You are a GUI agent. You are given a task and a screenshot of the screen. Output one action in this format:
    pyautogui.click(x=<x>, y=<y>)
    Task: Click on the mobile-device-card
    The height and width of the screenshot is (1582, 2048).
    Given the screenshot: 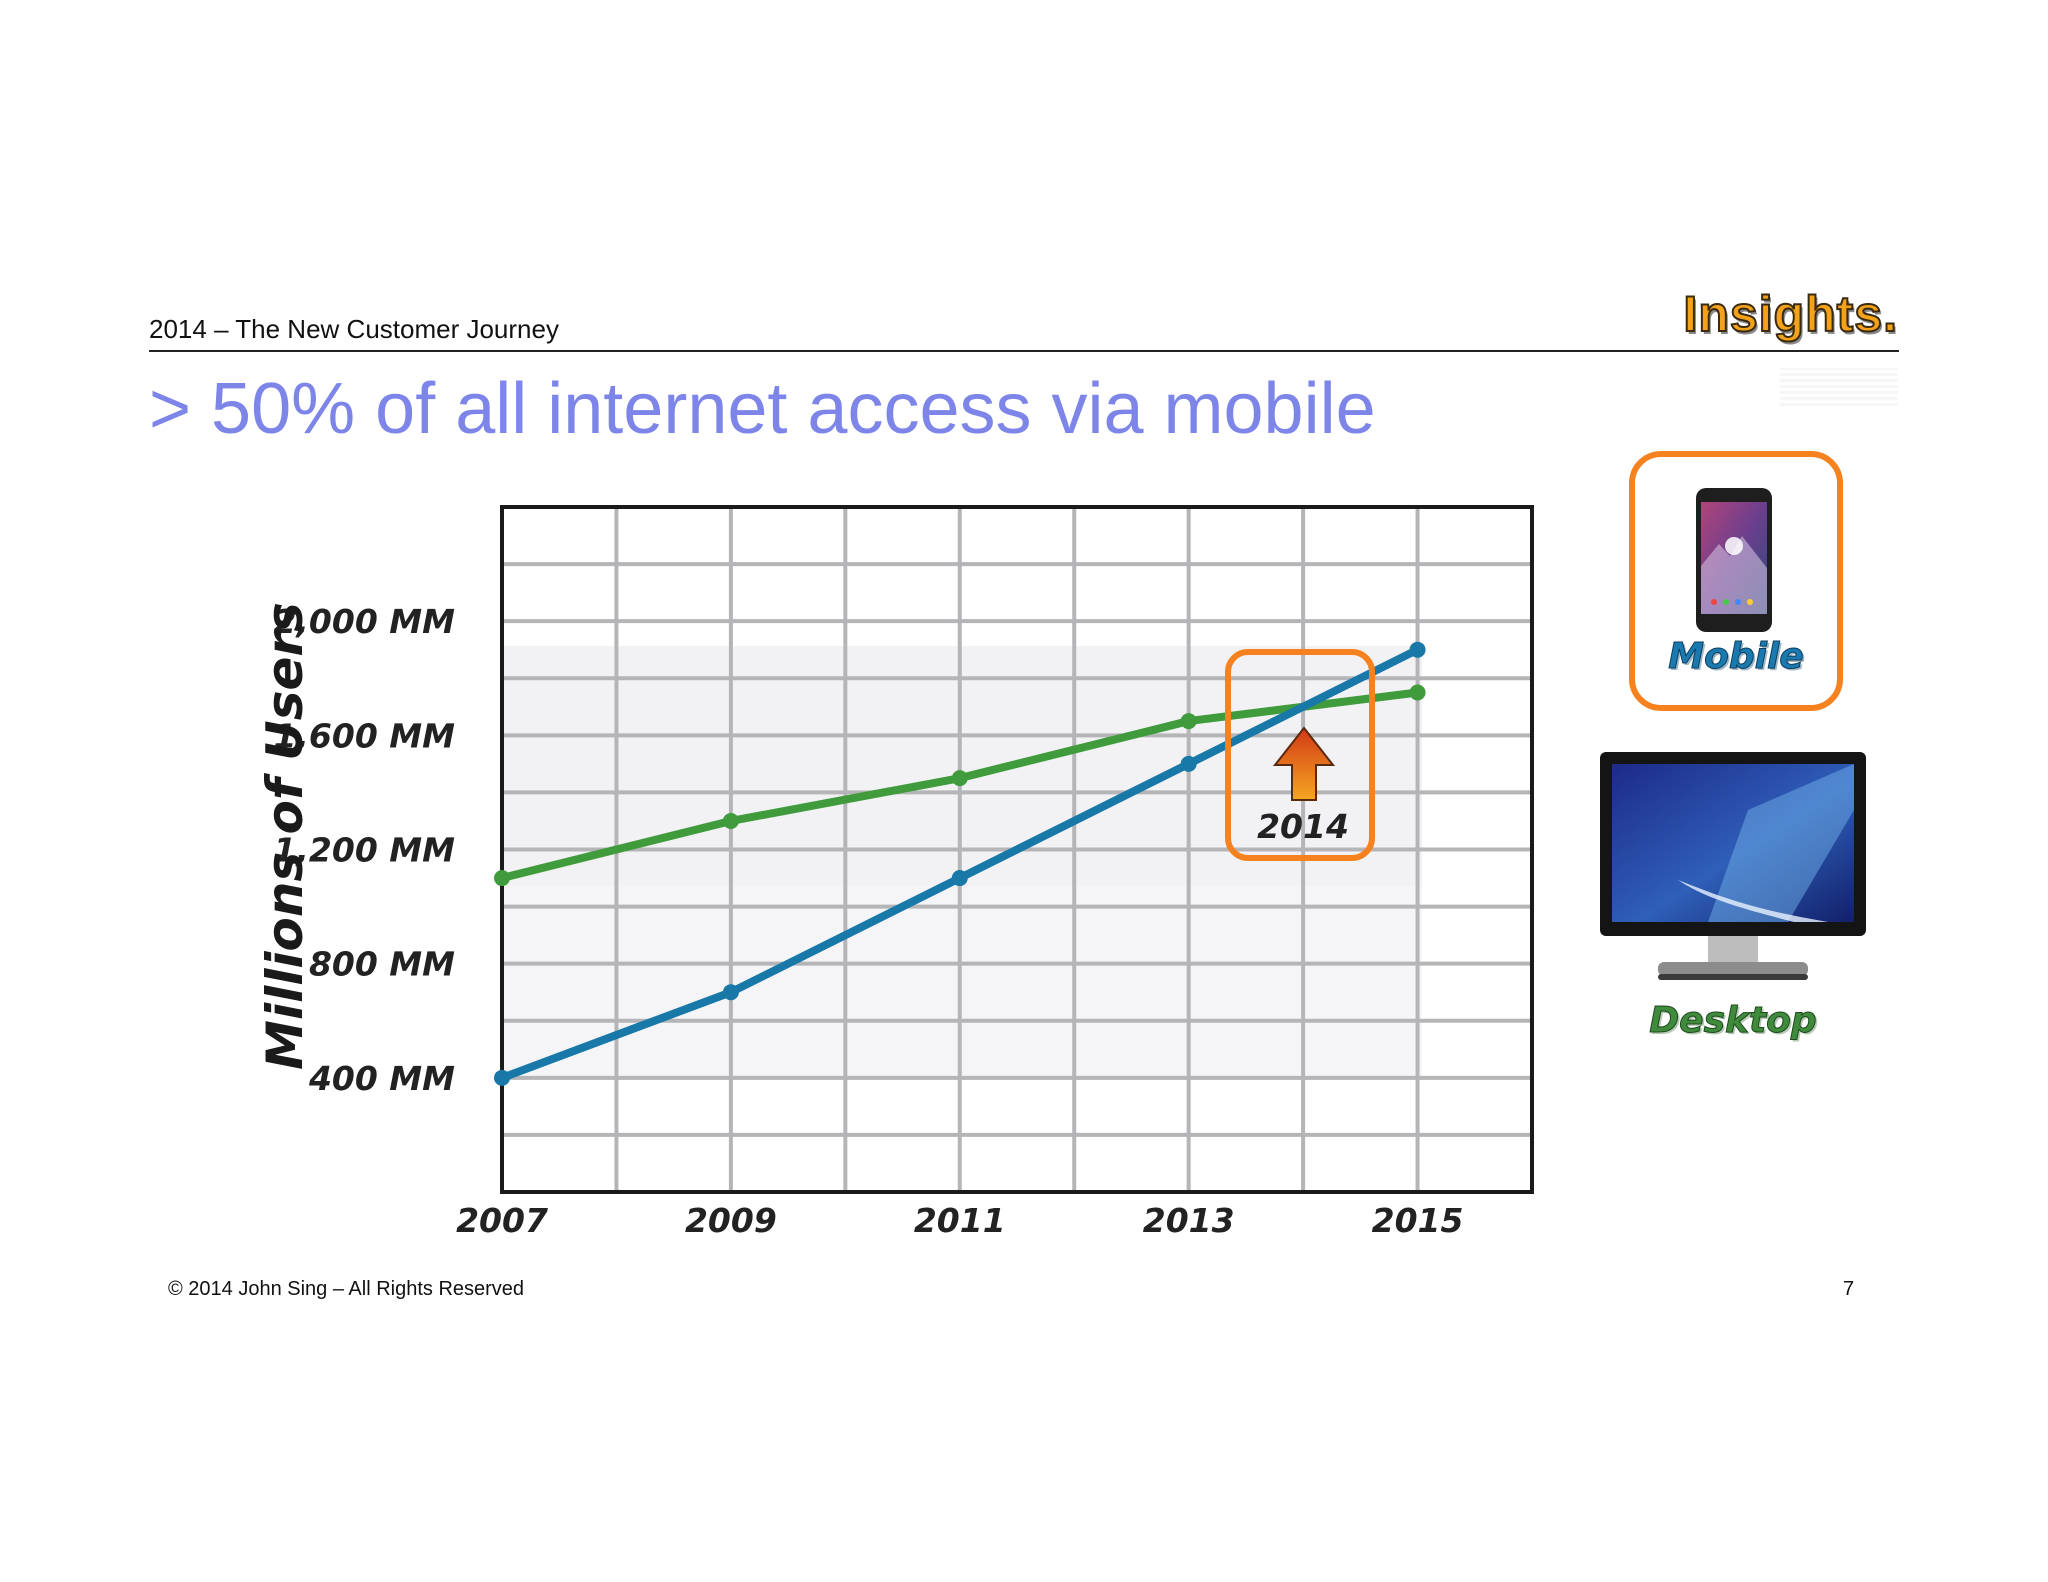 What is the action you would take?
    pyautogui.click(x=1736, y=581)
    